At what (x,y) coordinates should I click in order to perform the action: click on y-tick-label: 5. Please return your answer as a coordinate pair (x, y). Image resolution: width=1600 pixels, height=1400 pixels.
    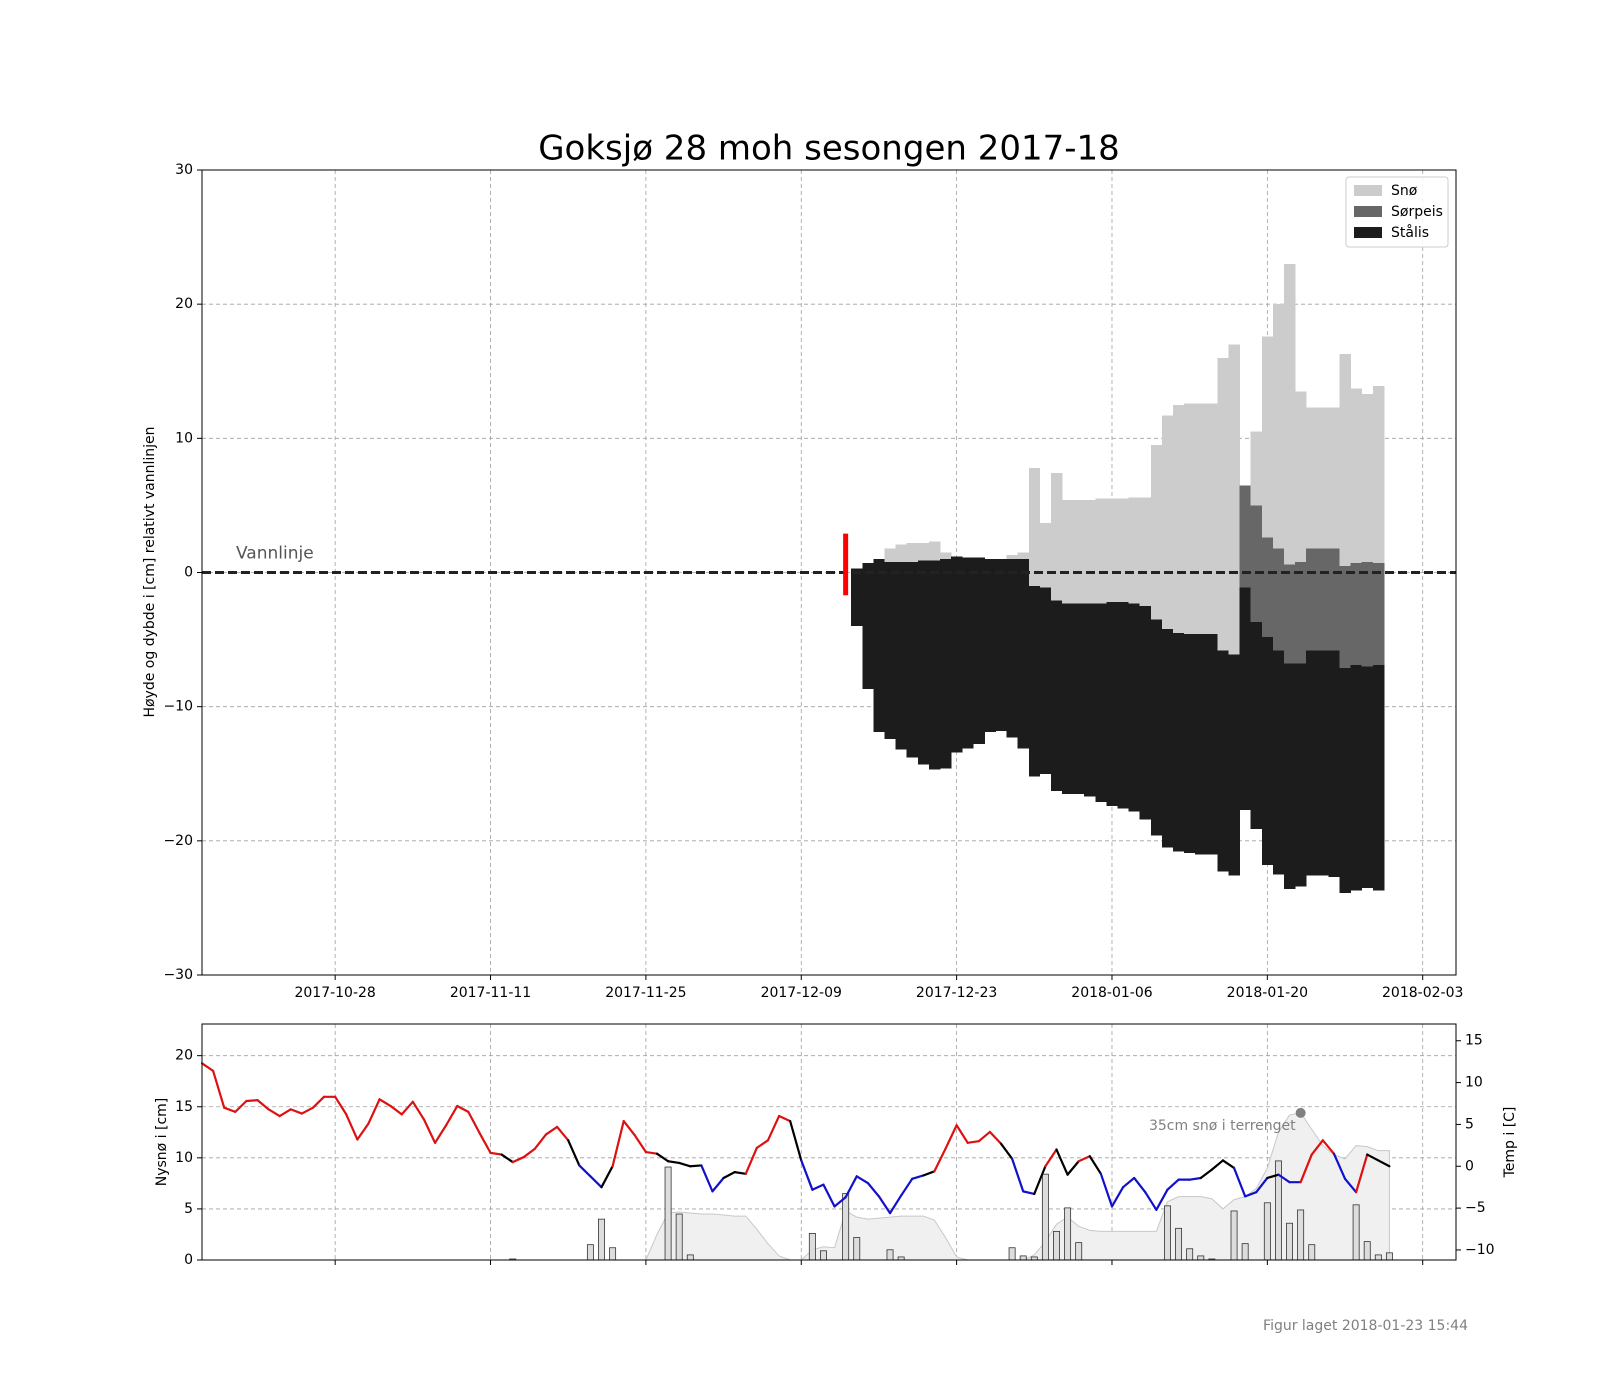
    Looking at the image, I should click on (188, 1209).